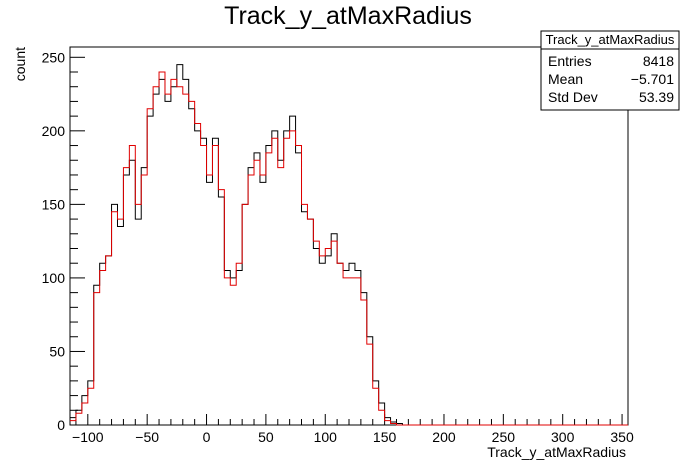 Image resolution: width=696 pixels, height=472 pixels. Describe the element at coordinates (266, 437) in the screenshot. I see `x-tick-label: 50` at that location.